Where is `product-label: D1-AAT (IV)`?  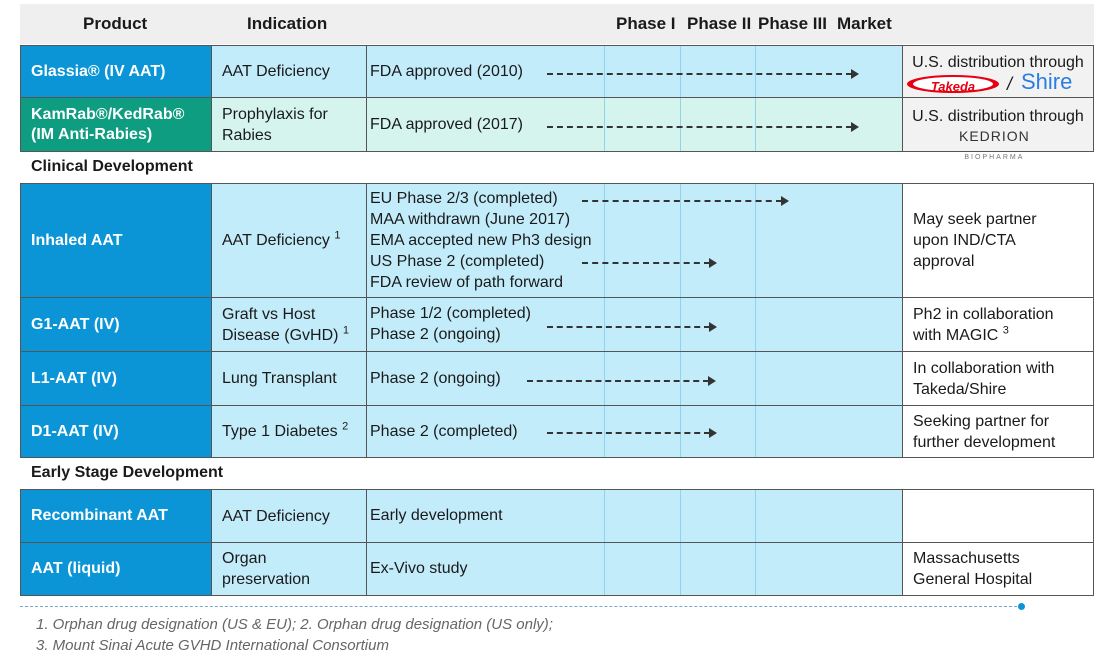
product-label: D1-AAT (IV) is located at coordinates (75, 431).